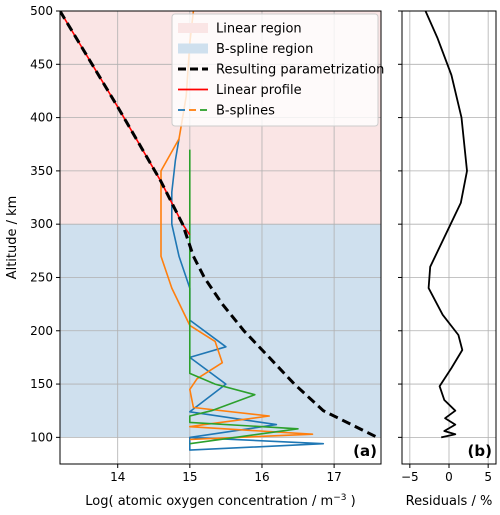 Image resolution: width=500 pixels, height=515 pixels. I want to click on x-ticks-a: 14 15 16 17, so click(226, 474).